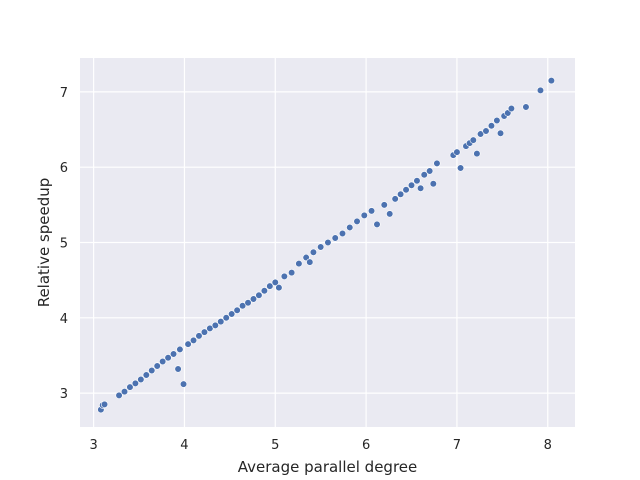 The image size is (640, 480). Describe the element at coordinates (366, 445) in the screenshot. I see `x-tick-label: 6` at that location.